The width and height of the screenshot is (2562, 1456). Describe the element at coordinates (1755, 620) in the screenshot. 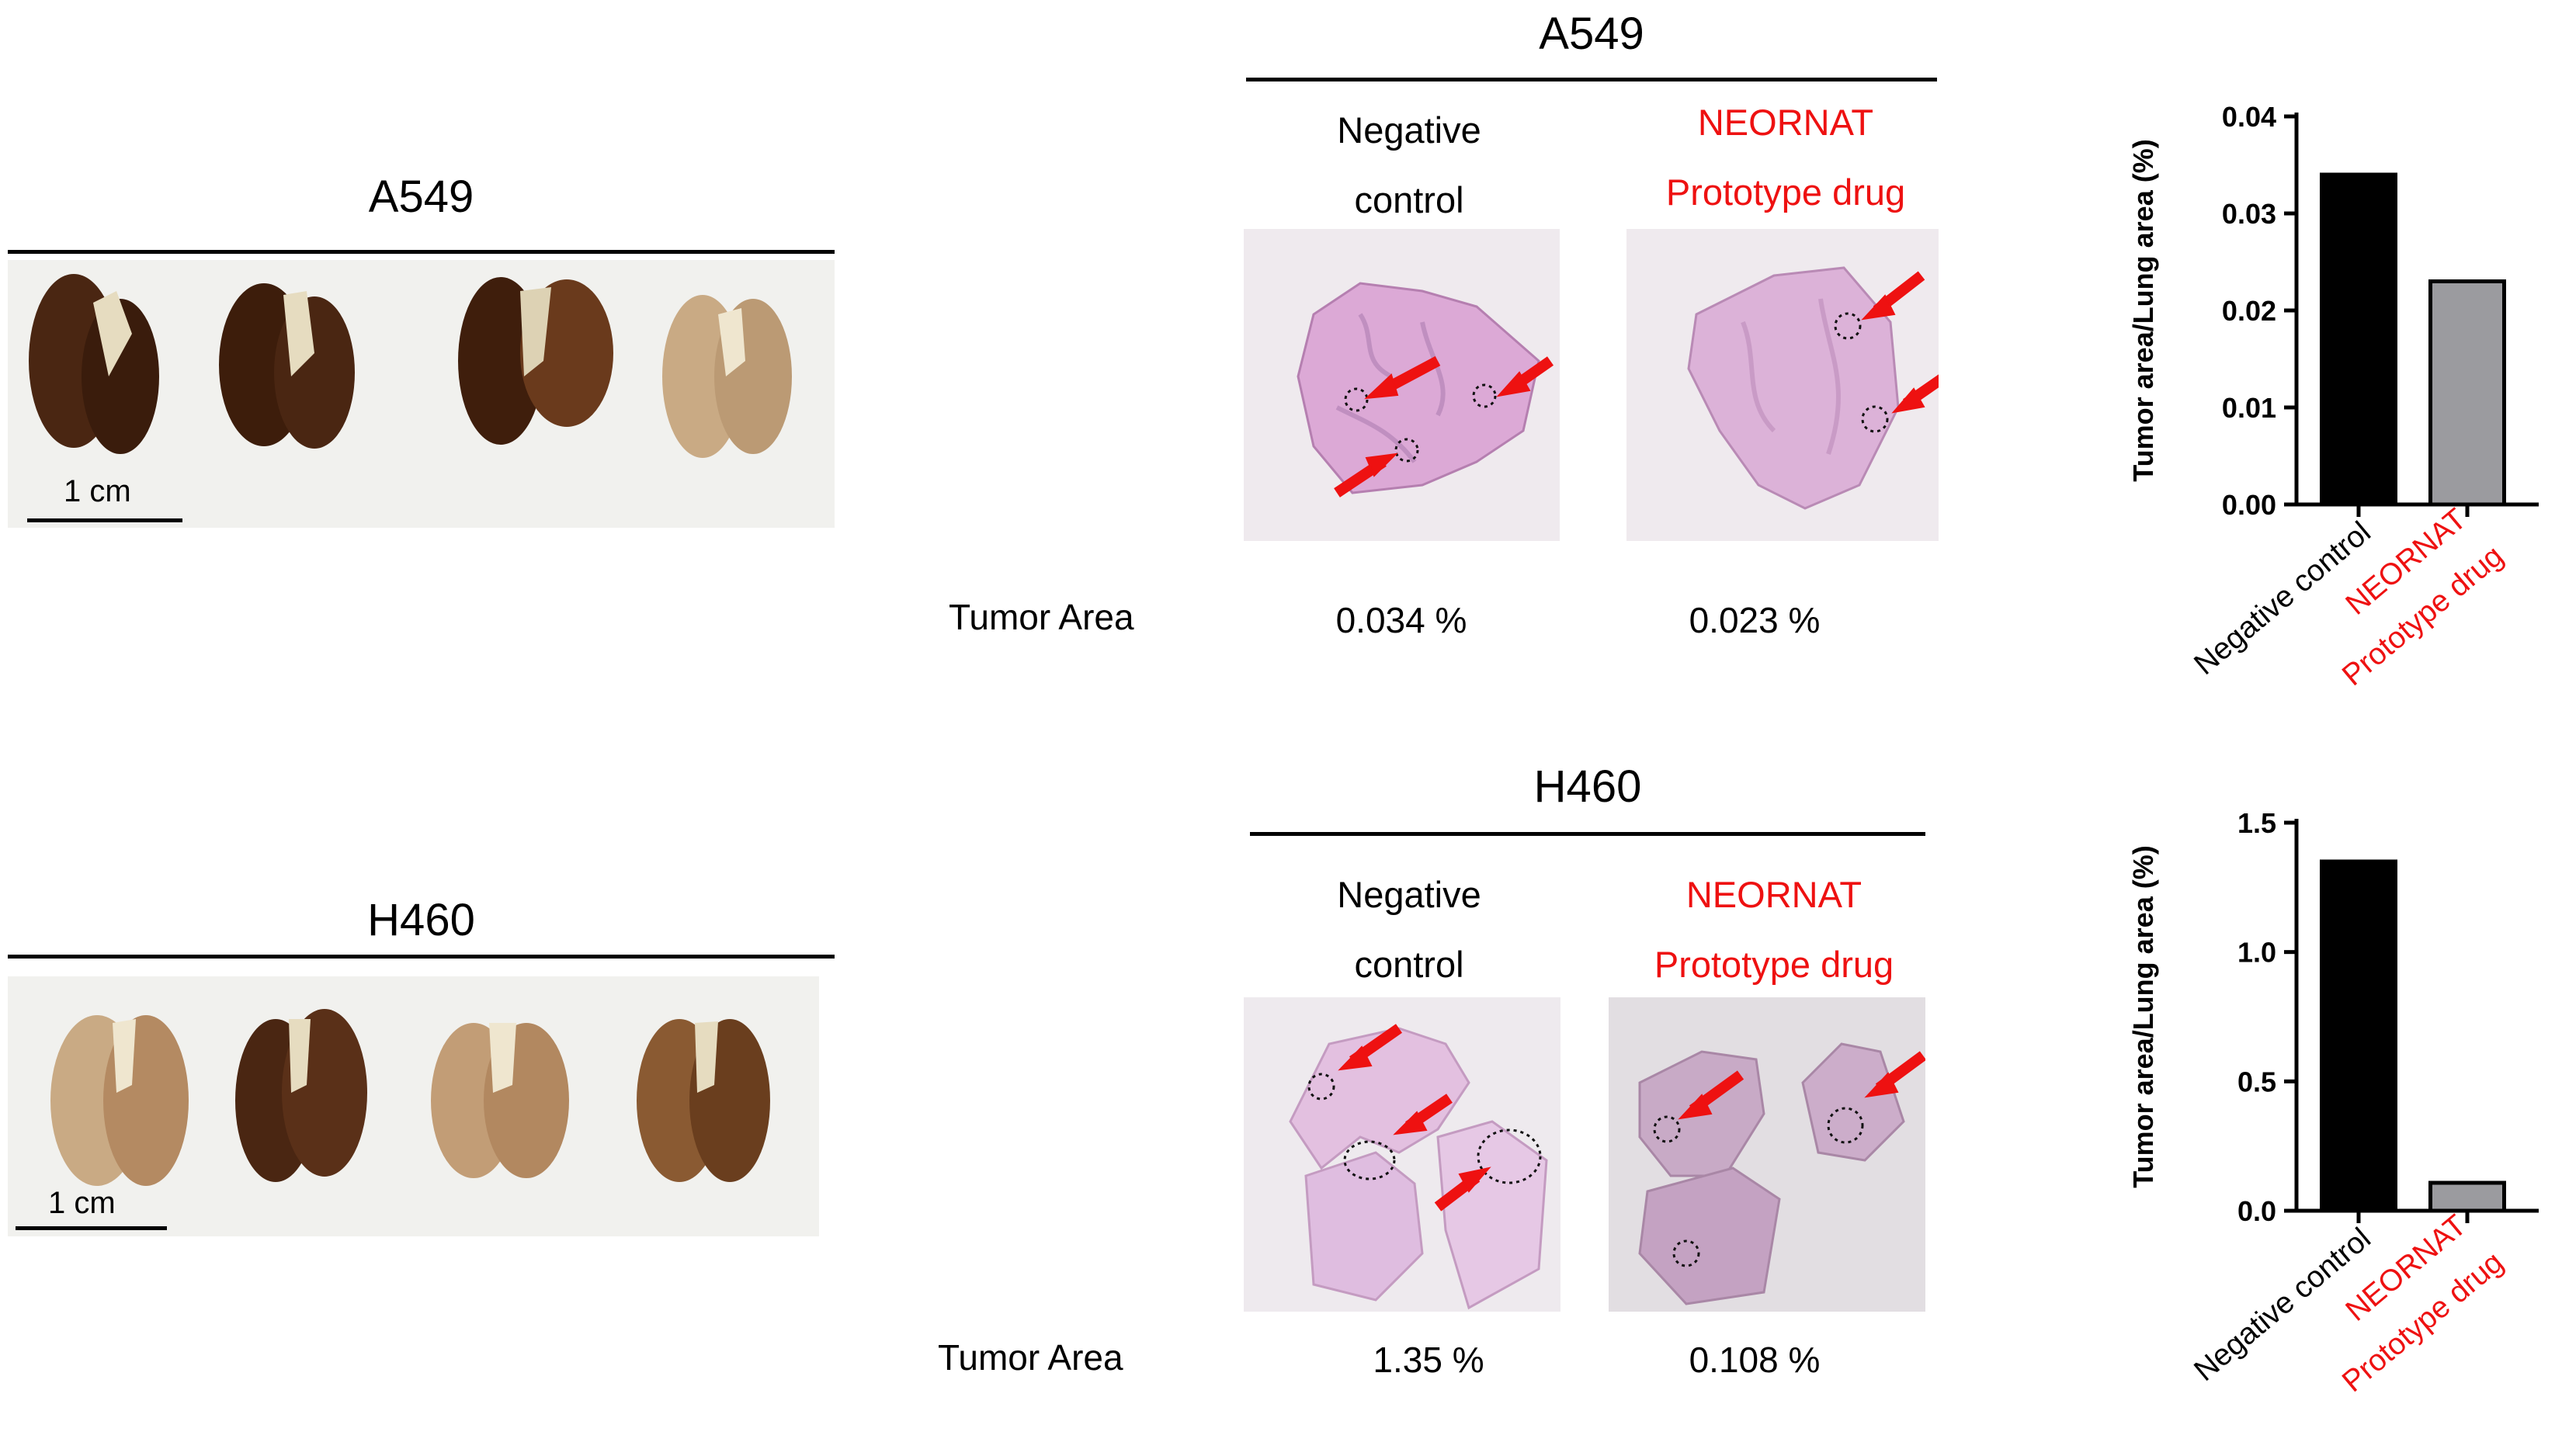

I see `a549-tumor-area-drug: 0.023 %` at that location.